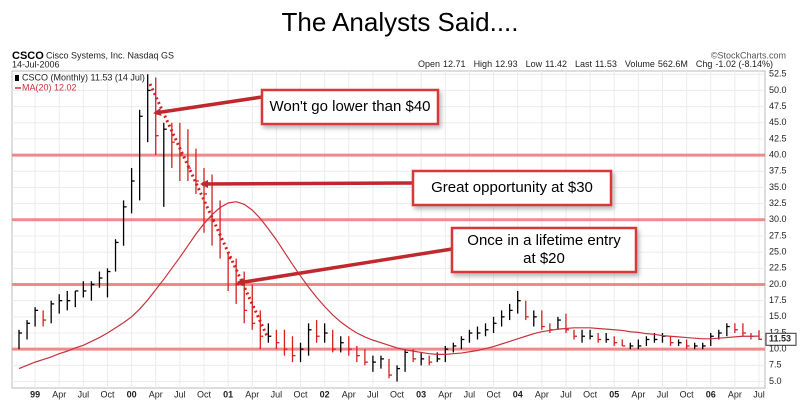  What do you see at coordinates (534, 64) in the screenshot?
I see `stat-label: Low` at bounding box center [534, 64].